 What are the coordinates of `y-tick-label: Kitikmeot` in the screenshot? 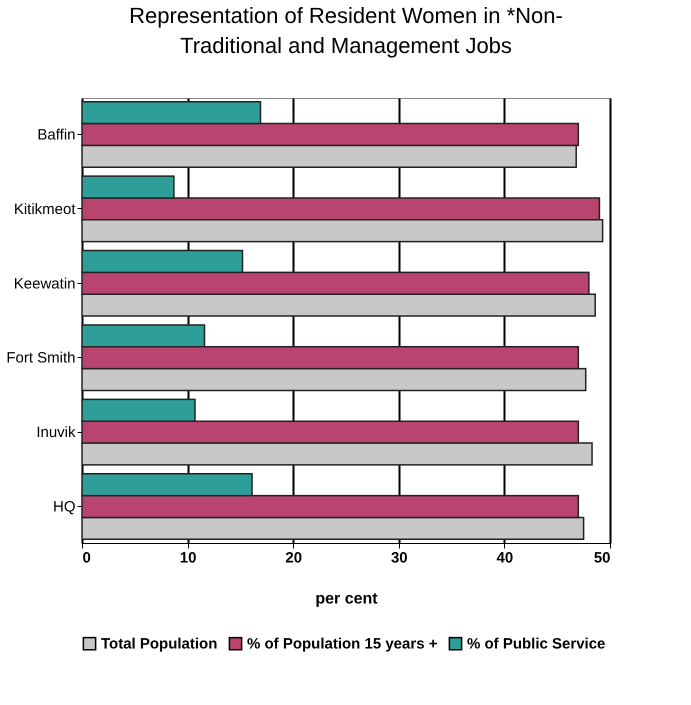 It's located at (45, 209).